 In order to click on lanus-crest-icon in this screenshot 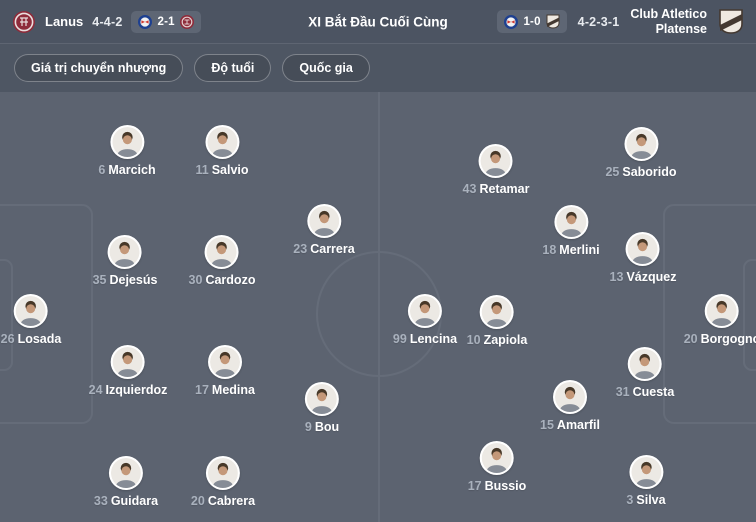, I will do `click(24, 21)`.